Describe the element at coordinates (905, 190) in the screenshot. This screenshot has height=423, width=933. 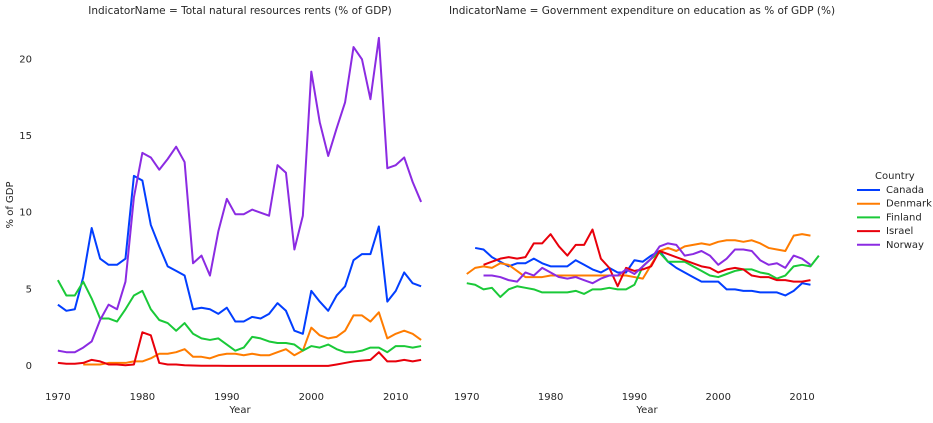
I see `legend-label: Canada` at that location.